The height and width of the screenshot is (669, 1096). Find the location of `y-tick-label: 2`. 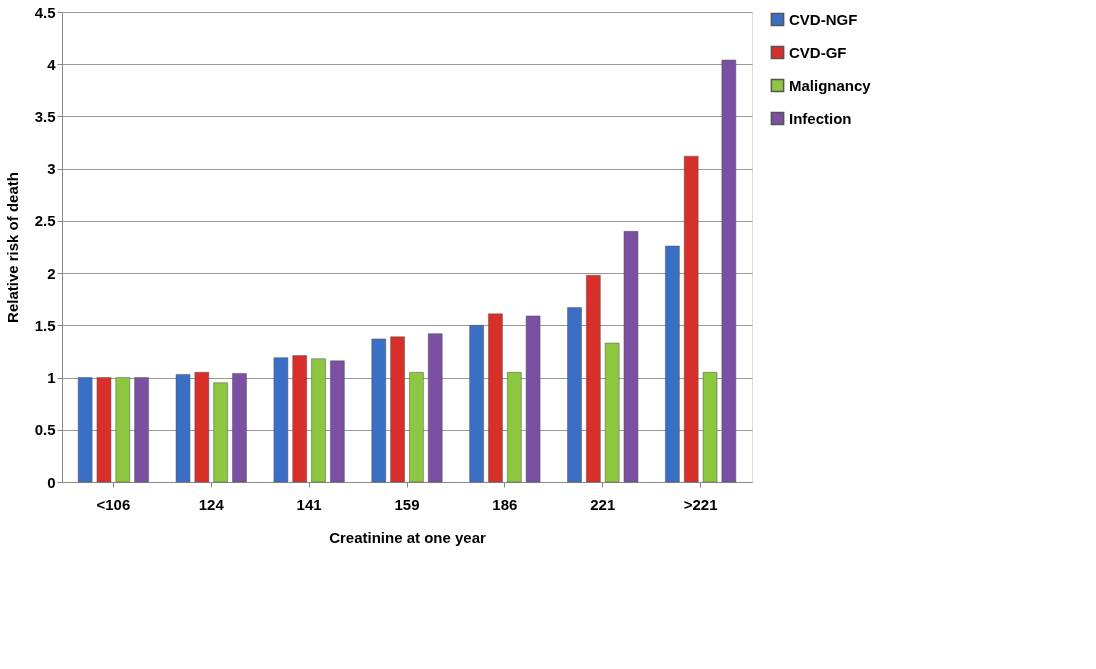

y-tick-label: 2 is located at coordinates (51, 273).